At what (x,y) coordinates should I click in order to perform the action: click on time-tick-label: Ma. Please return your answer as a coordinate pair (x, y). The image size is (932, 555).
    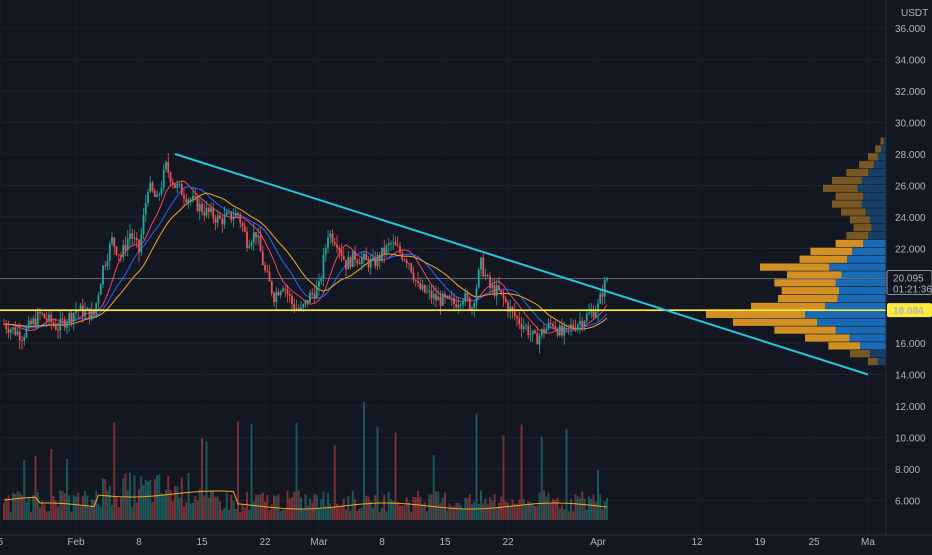
    Looking at the image, I should click on (868, 542).